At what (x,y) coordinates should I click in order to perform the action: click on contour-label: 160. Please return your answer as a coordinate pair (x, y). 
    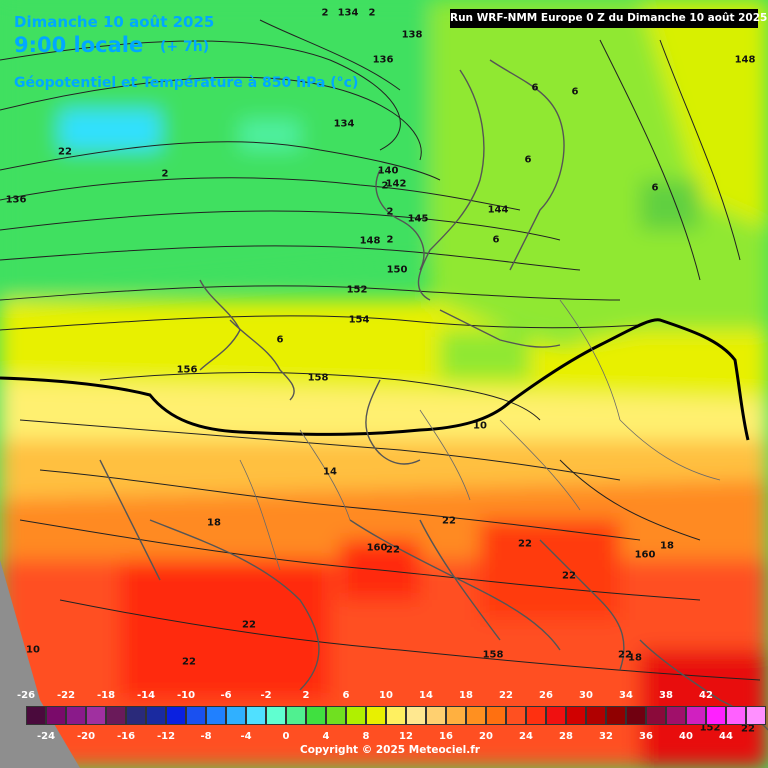
    Looking at the image, I should click on (645, 555).